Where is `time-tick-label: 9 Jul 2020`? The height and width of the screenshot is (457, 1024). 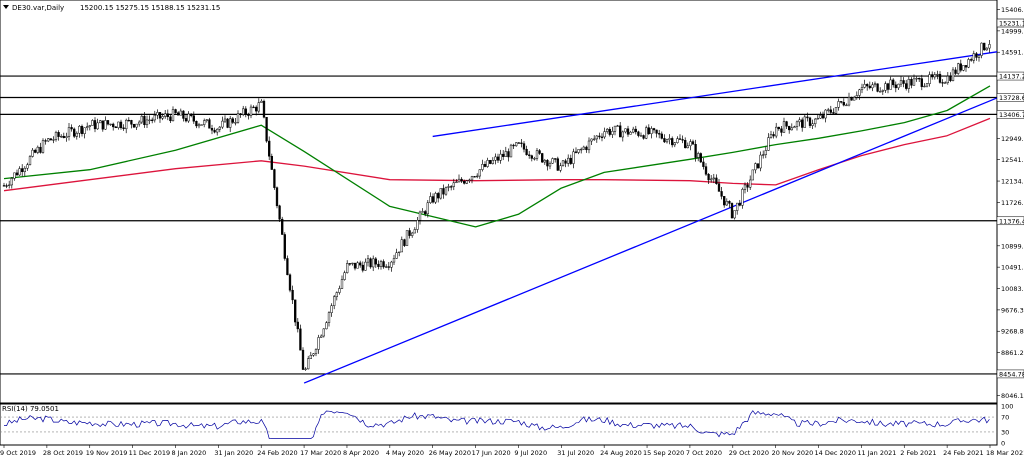 time-tick-label: 9 Jul 2020 is located at coordinates (530, 453).